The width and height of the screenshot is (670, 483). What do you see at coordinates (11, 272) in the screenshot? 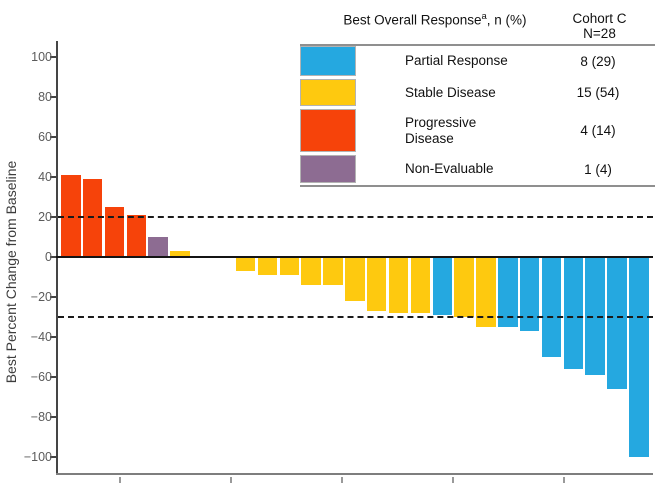
I see `y-axis-label: Best Percent Change from Baseline` at bounding box center [11, 272].